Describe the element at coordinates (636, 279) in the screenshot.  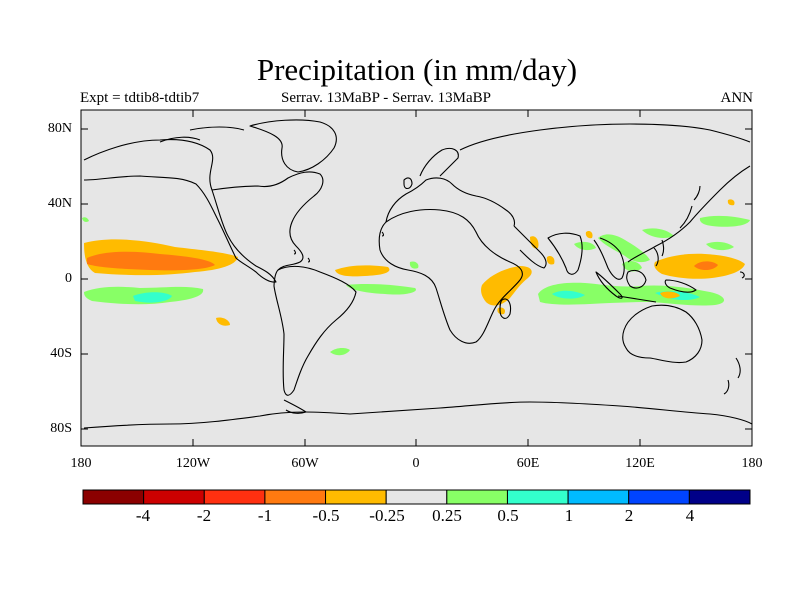
I see `coast-borneo` at that location.